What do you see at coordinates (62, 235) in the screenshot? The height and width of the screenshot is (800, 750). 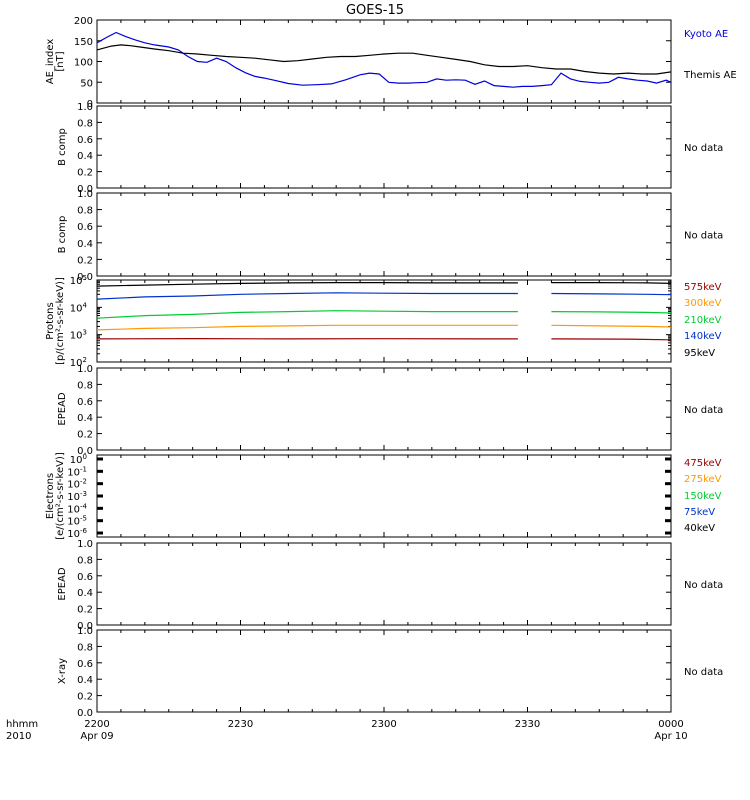 I see `y-label-bcomp2: B comp` at bounding box center [62, 235].